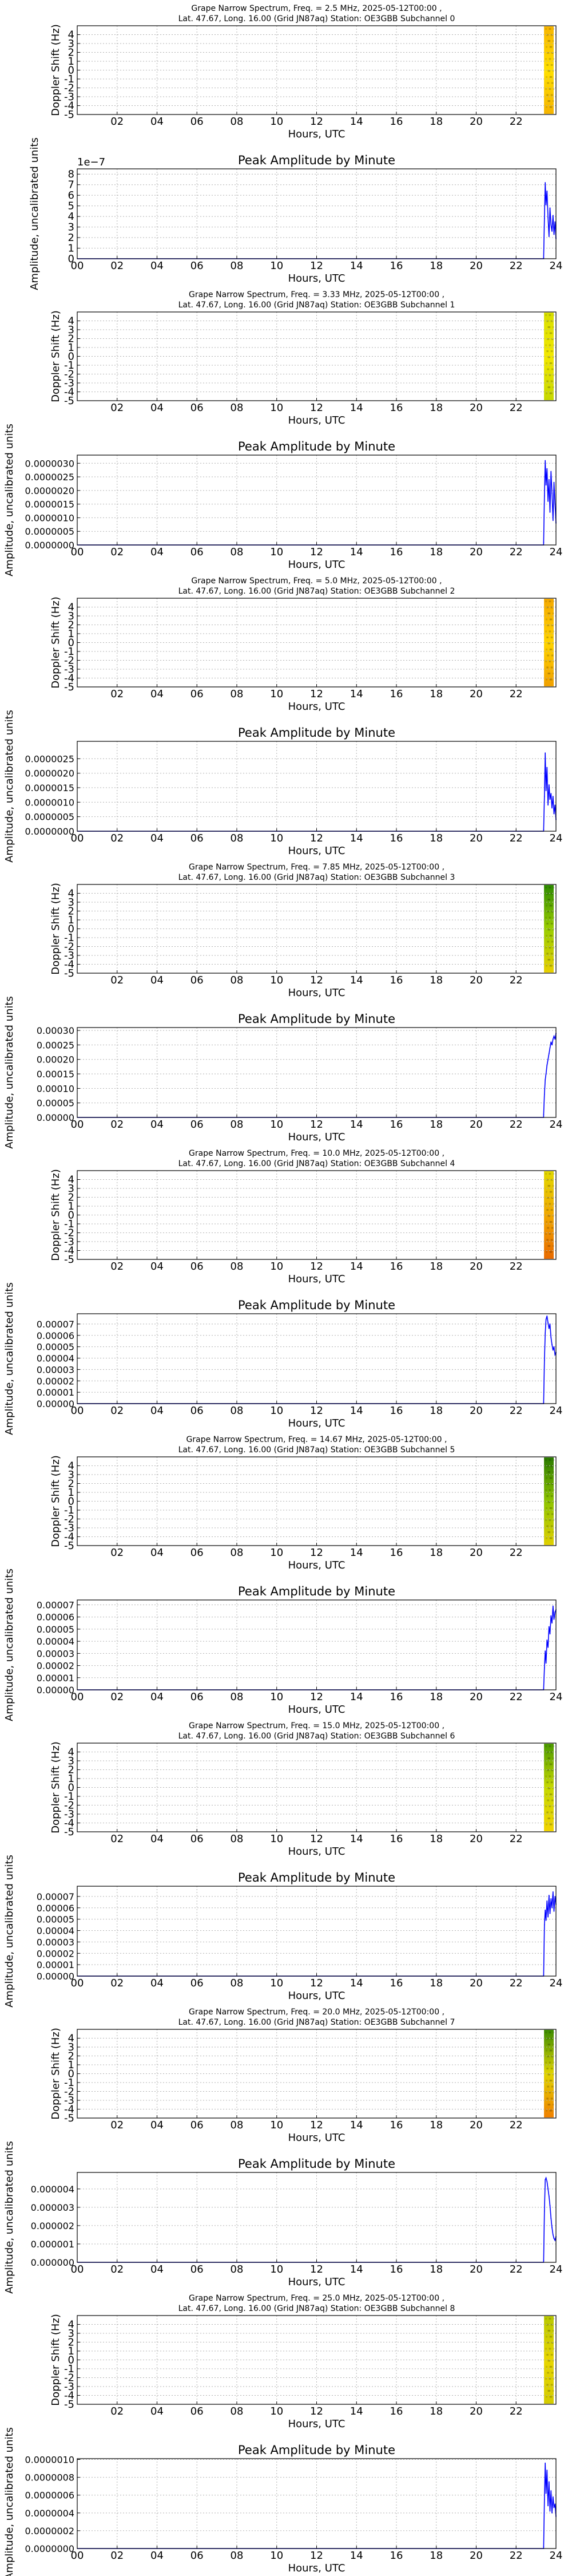 The height and width of the screenshot is (2576, 572). What do you see at coordinates (55, 1324) in the screenshot?
I see `line-ytick-label: 0.00007` at bounding box center [55, 1324].